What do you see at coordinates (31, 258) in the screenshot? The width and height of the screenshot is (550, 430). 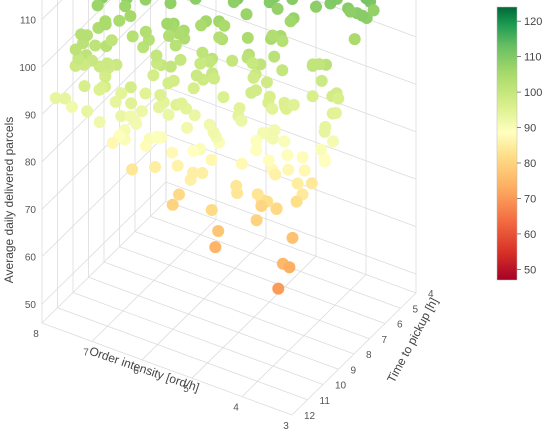 I see `z-tick-label: 60` at bounding box center [31, 258].